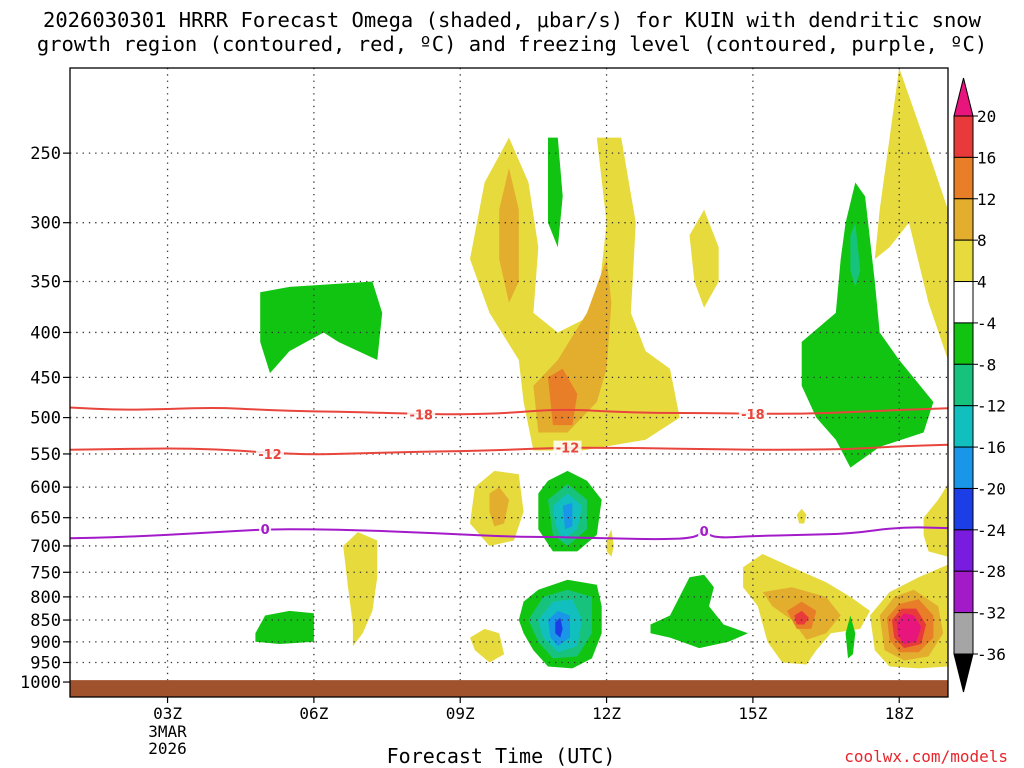 The height and width of the screenshot is (768, 1024). Describe the element at coordinates (45, 519) in the screenshot. I see `y-tick-label-650: 650` at that location.